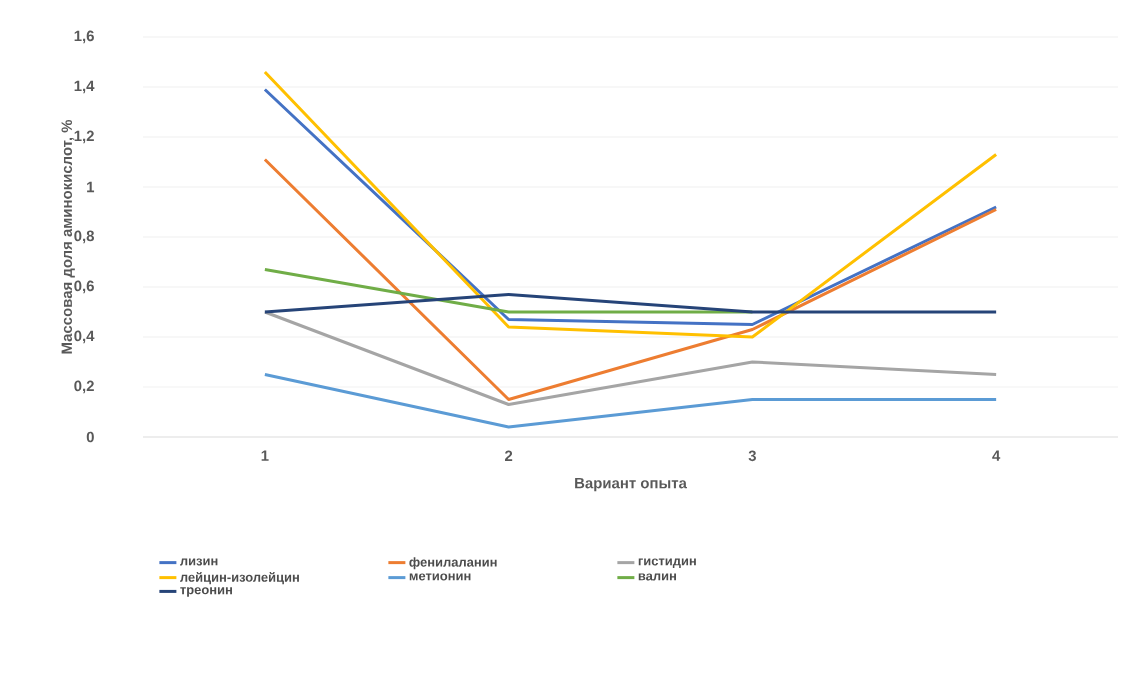  I want to click on legend-label: валин, so click(657, 577).